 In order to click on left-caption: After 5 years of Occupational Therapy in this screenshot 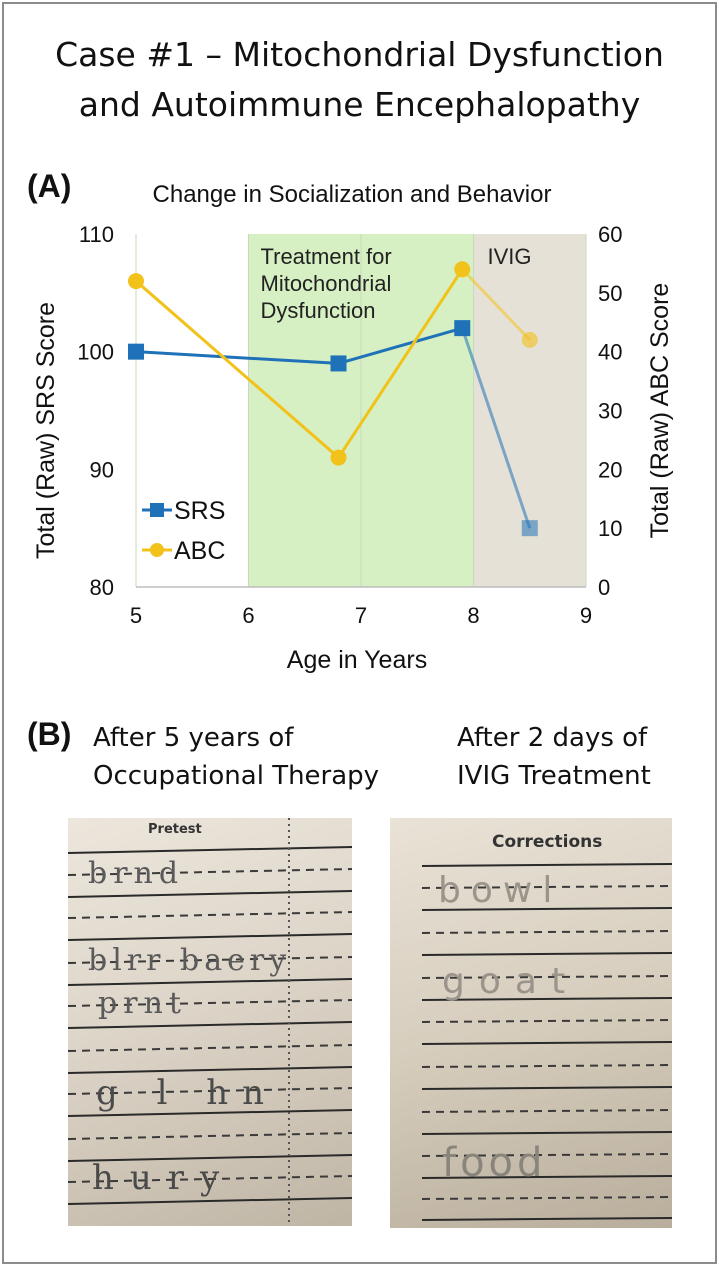, I will do `click(236, 757)`.